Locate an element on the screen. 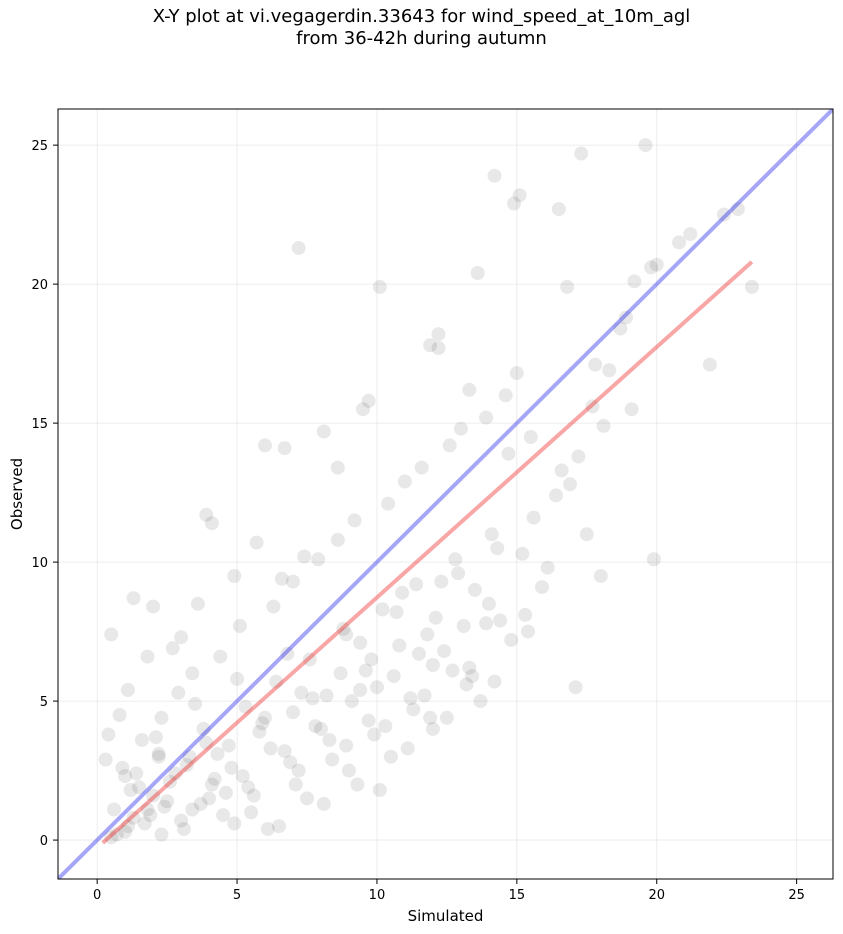 The height and width of the screenshot is (934, 843). y-tick-label: 0 is located at coordinates (44, 841).